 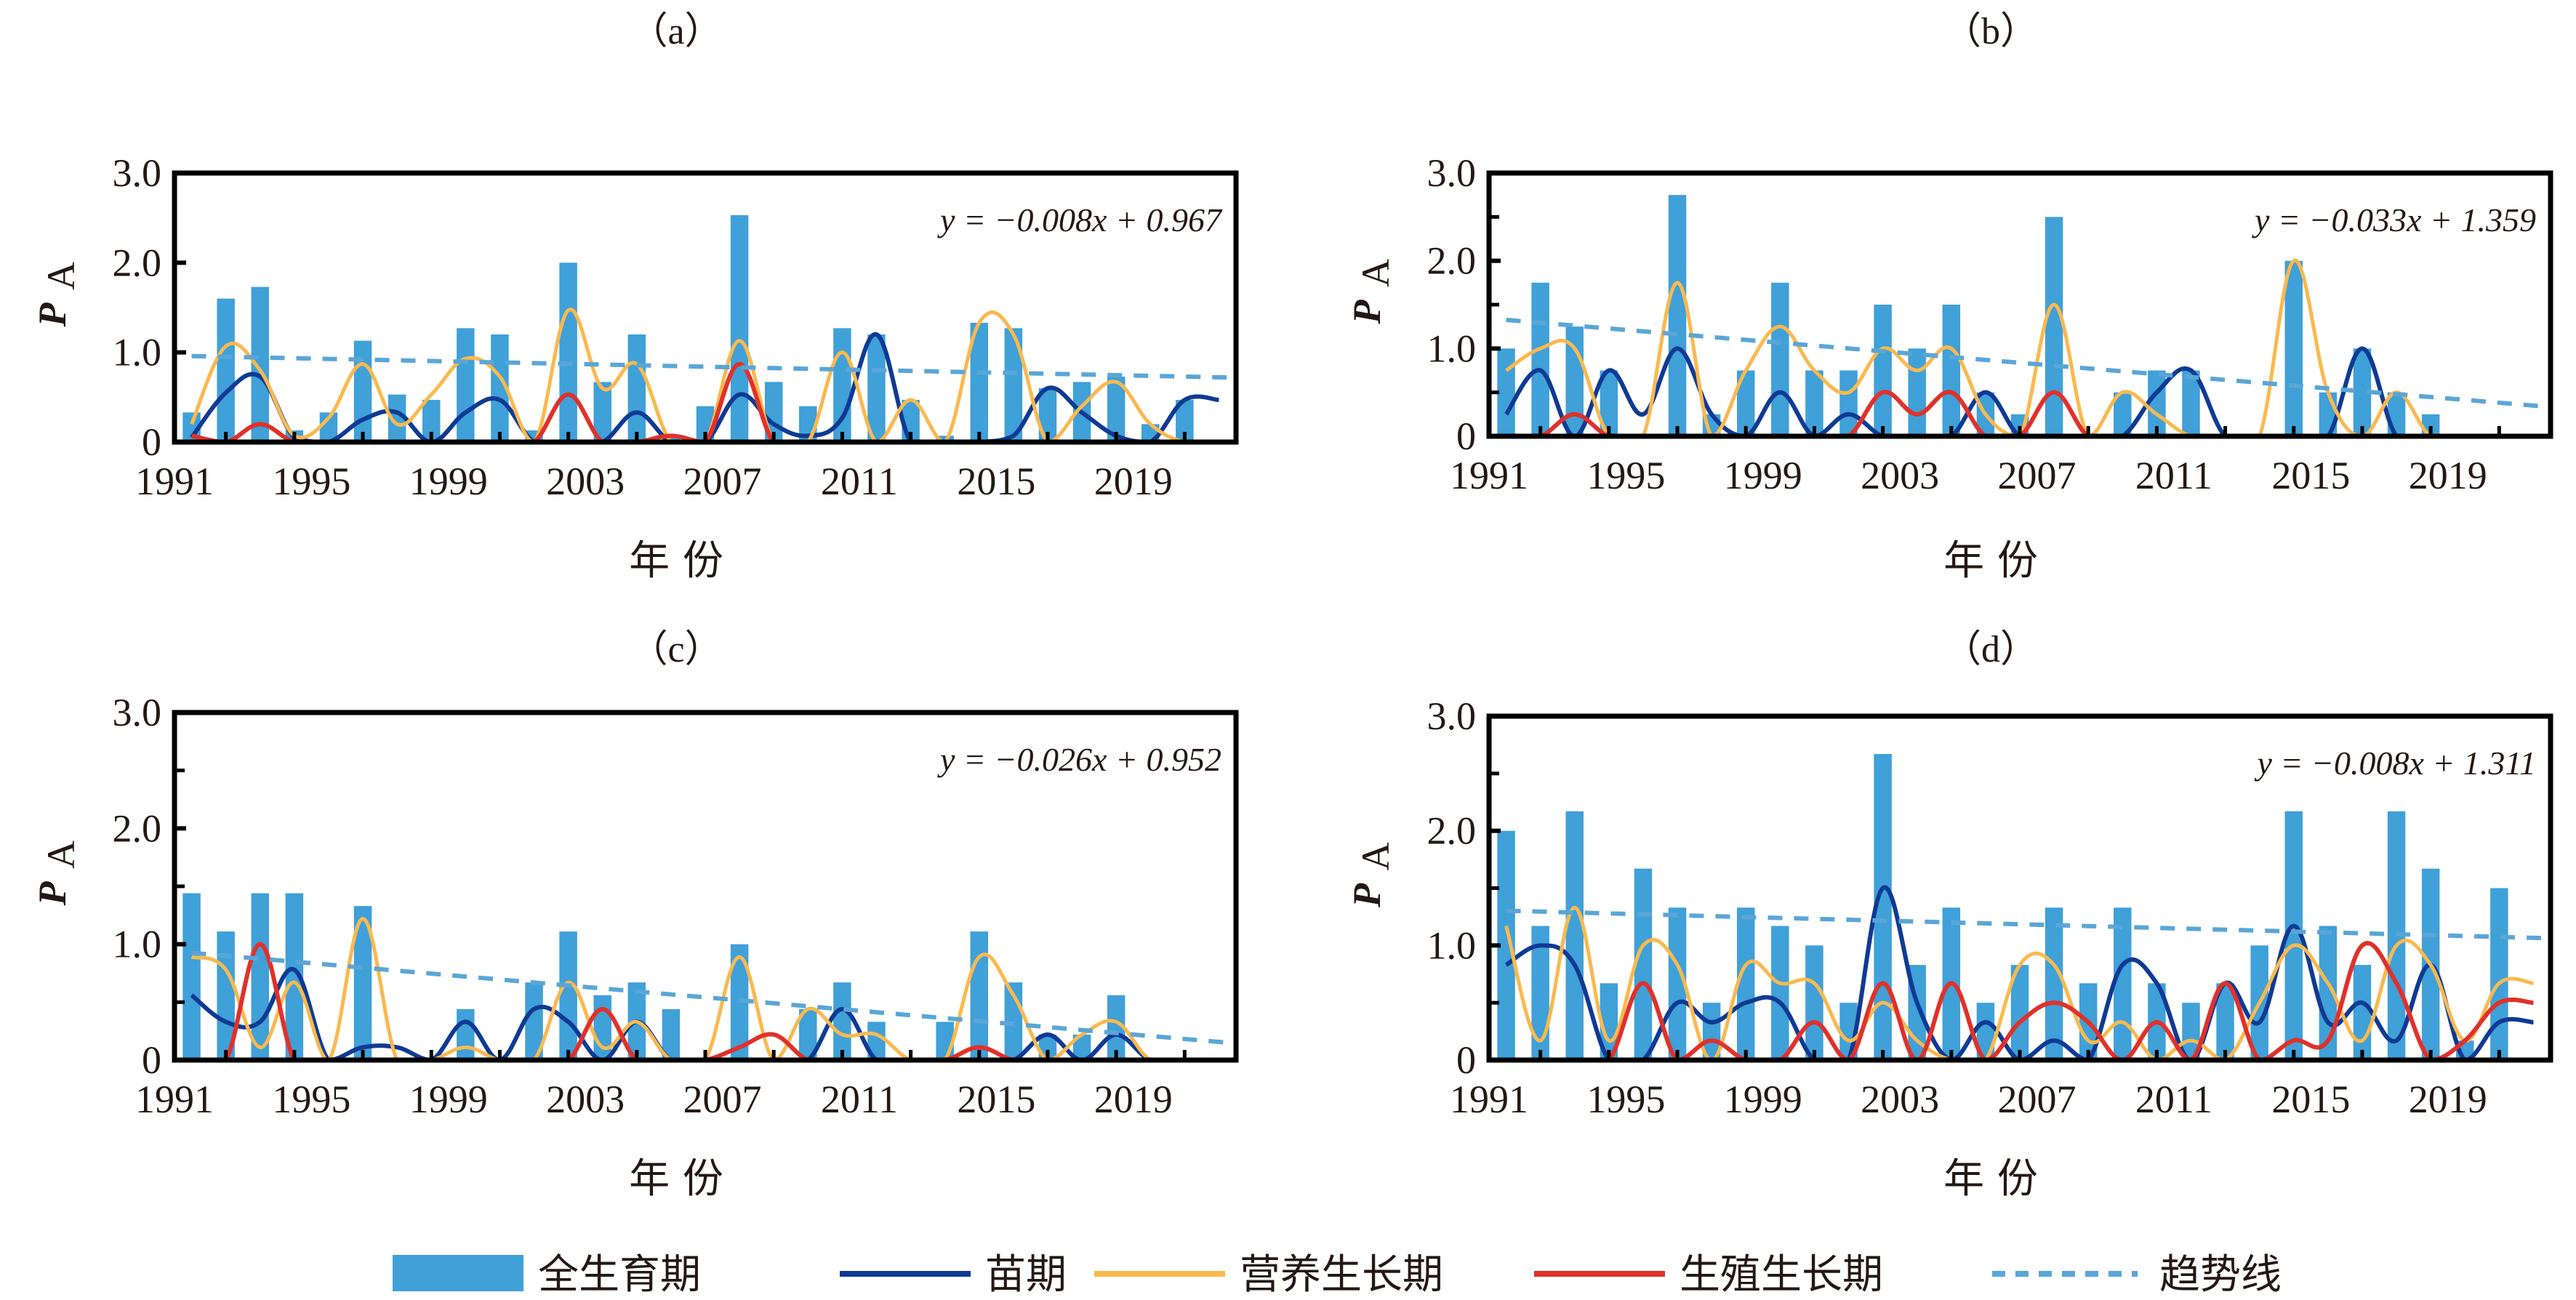 What do you see at coordinates (2394, 219) in the screenshot?
I see `trend-equation: y = −0.033x + 1.359` at bounding box center [2394, 219].